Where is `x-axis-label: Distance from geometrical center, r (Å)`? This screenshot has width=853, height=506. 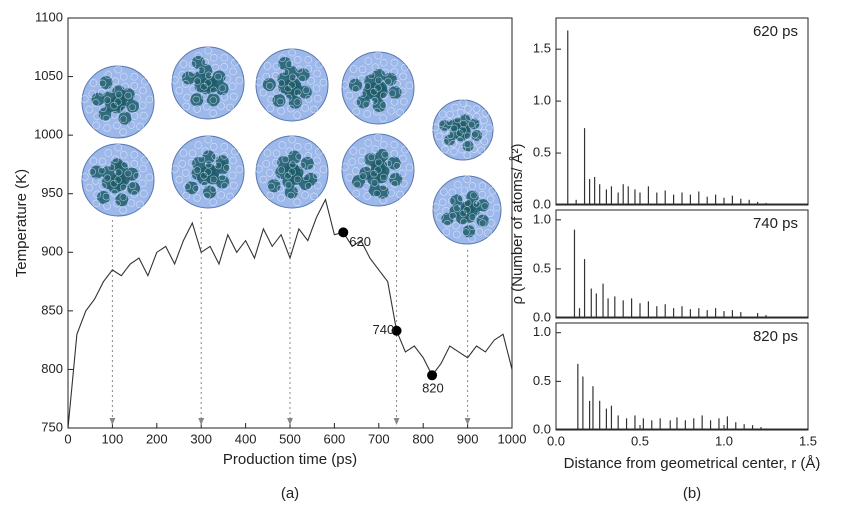 x-axis-label: Distance from geometrical center, r (Å) is located at coordinates (692, 463).